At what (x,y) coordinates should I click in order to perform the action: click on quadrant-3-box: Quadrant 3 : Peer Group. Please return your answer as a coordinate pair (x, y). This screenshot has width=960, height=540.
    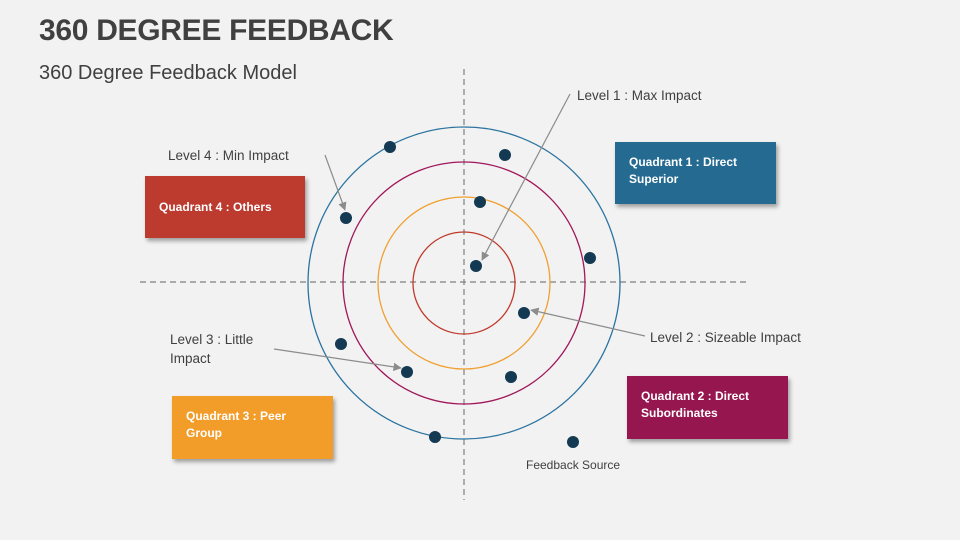
    Looking at the image, I should click on (252, 427).